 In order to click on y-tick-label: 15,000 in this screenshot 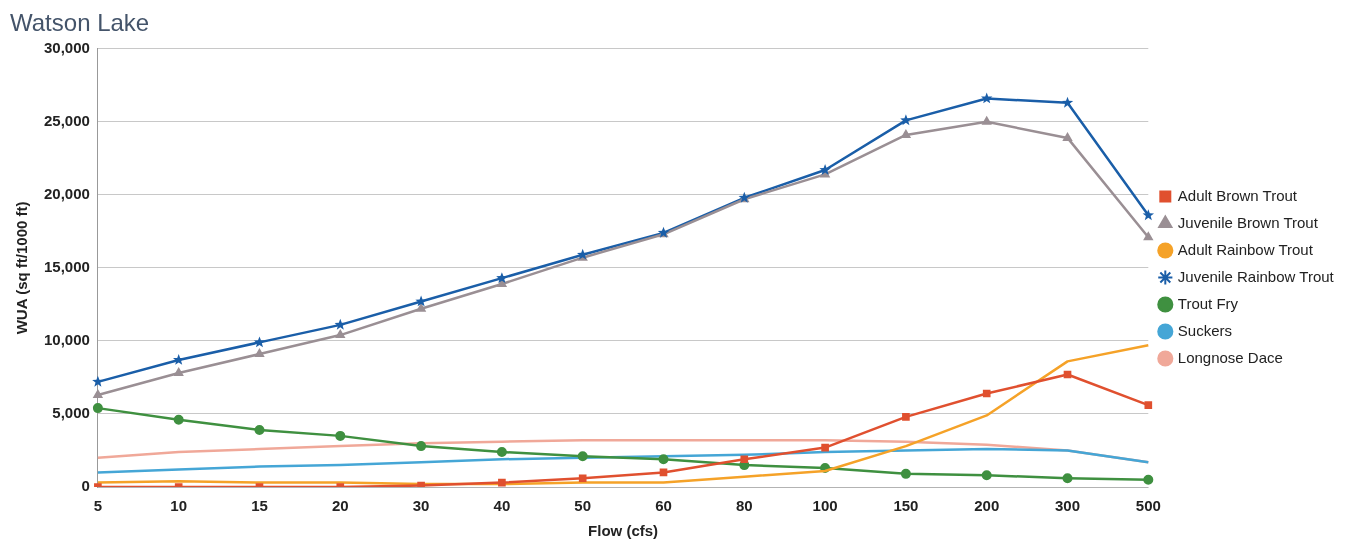, I will do `click(66, 267)`.